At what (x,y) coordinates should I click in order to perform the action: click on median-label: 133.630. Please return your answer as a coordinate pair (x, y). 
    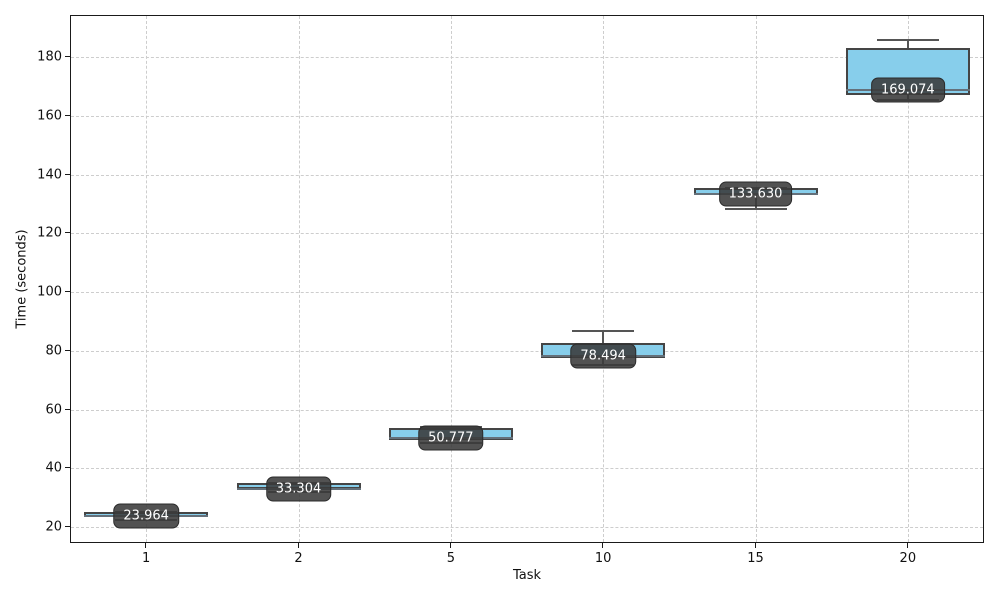
    Looking at the image, I should click on (755, 194).